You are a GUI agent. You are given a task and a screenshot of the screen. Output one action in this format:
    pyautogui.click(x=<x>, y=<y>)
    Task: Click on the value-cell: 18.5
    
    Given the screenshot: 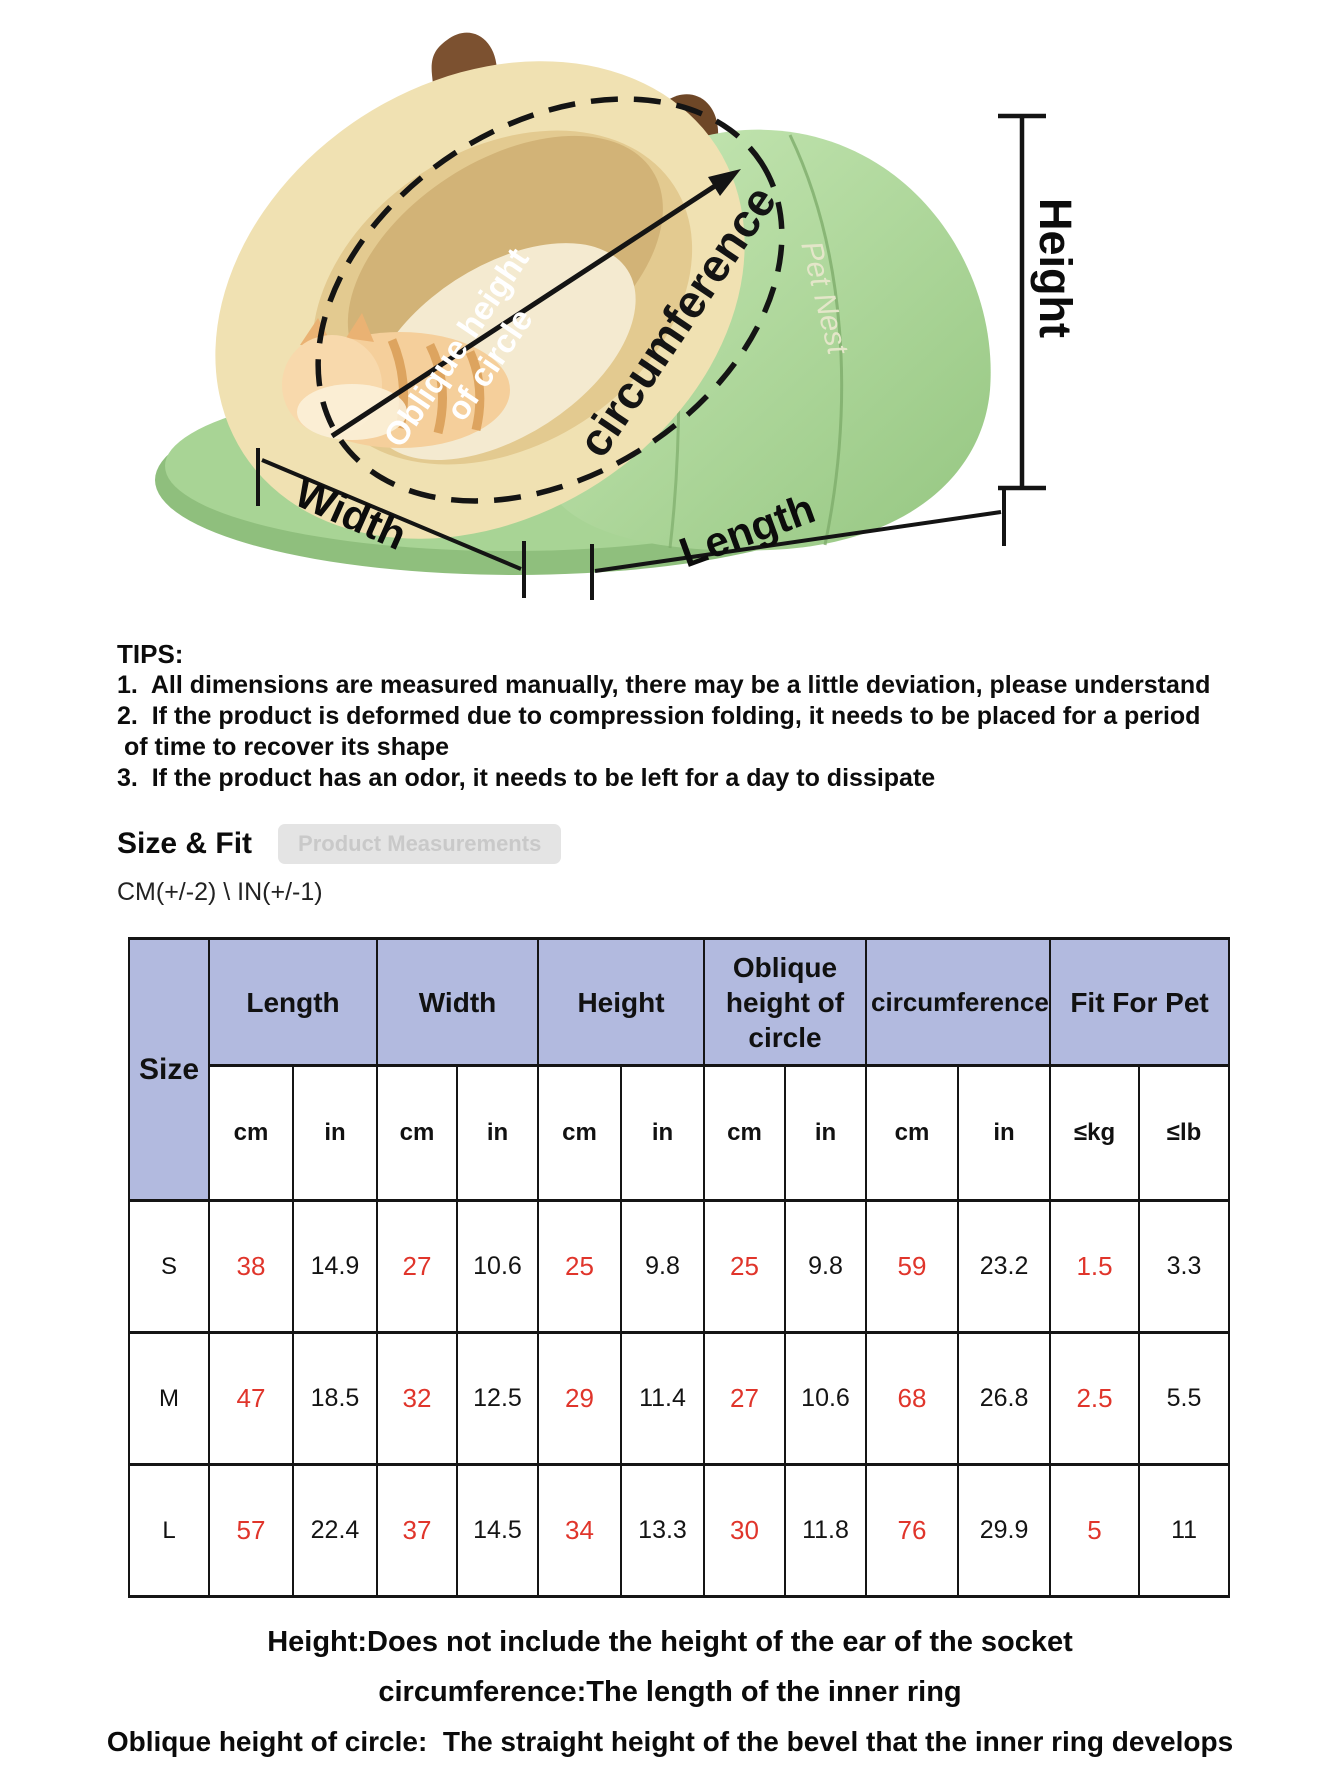 What is the action you would take?
    pyautogui.click(x=335, y=1398)
    